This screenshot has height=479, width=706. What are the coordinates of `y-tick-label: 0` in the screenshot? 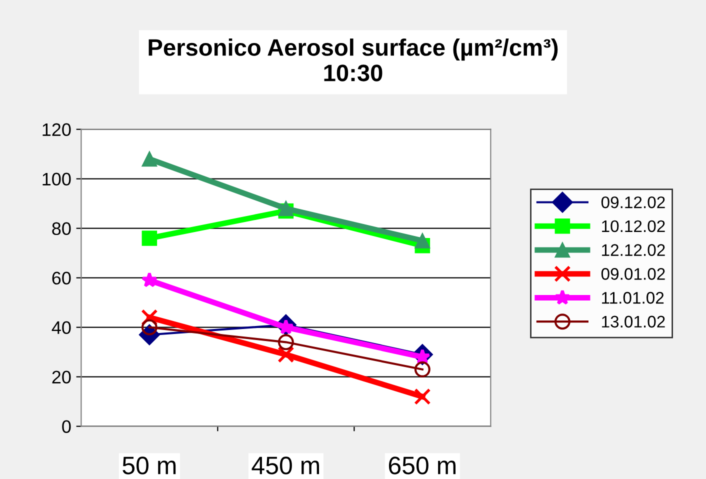 It's located at (66, 427).